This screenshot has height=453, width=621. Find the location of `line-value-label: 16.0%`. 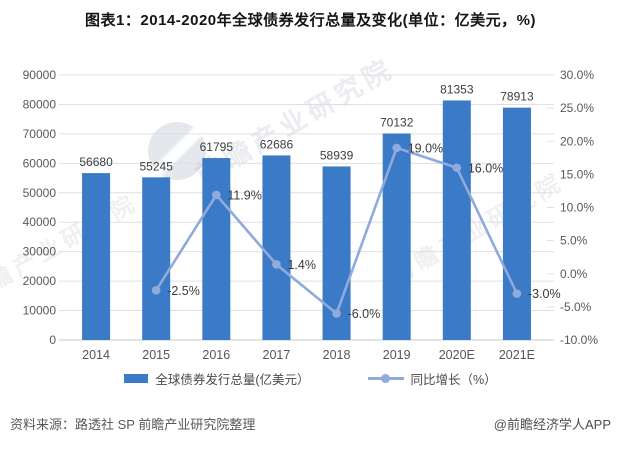

line-value-label: 16.0% is located at coordinates (485, 168).